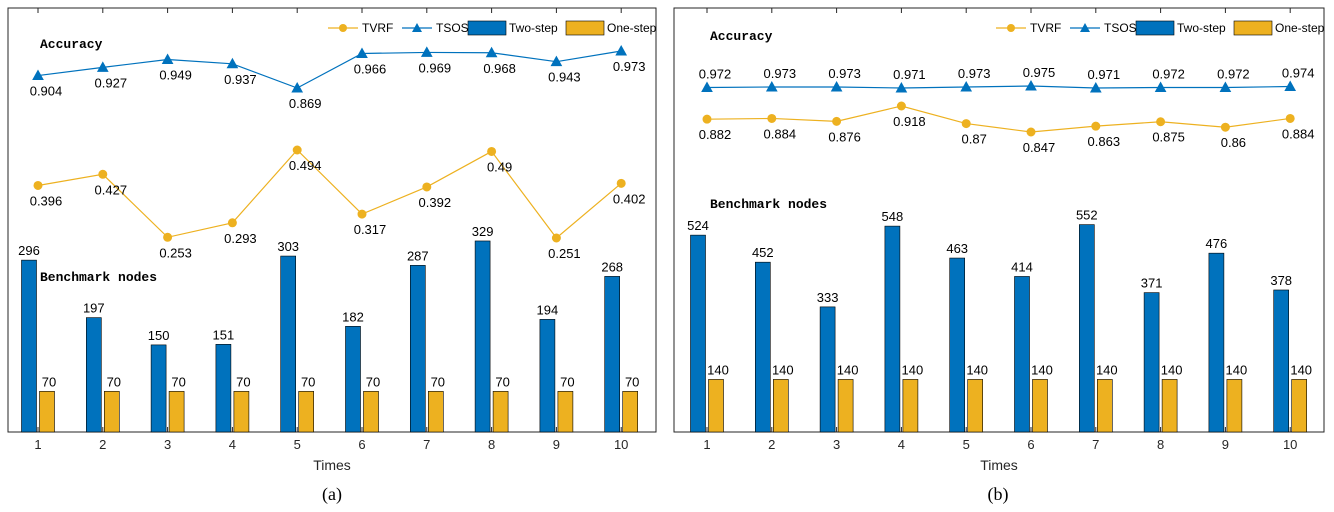  I want to click on bar-label-two-step: 194, so click(548, 309).